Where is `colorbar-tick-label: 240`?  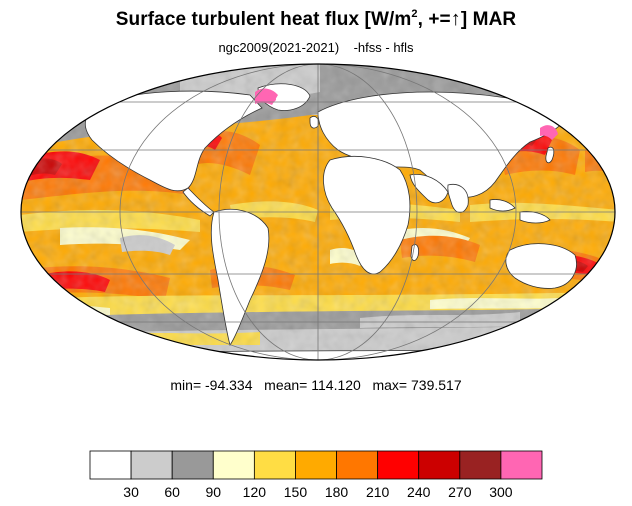 colorbar-tick-label: 240 is located at coordinates (419, 492).